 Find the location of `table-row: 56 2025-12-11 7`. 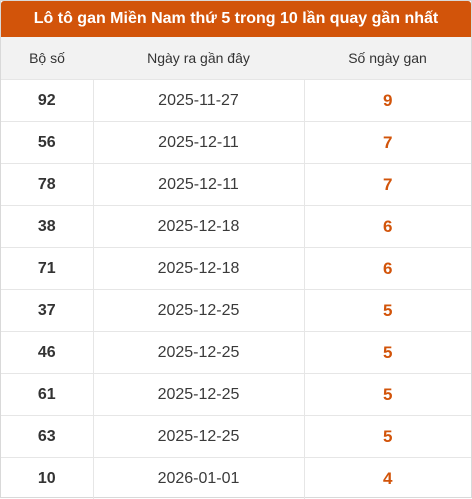

table-row: 56 2025-12-11 7 is located at coordinates (236, 143).